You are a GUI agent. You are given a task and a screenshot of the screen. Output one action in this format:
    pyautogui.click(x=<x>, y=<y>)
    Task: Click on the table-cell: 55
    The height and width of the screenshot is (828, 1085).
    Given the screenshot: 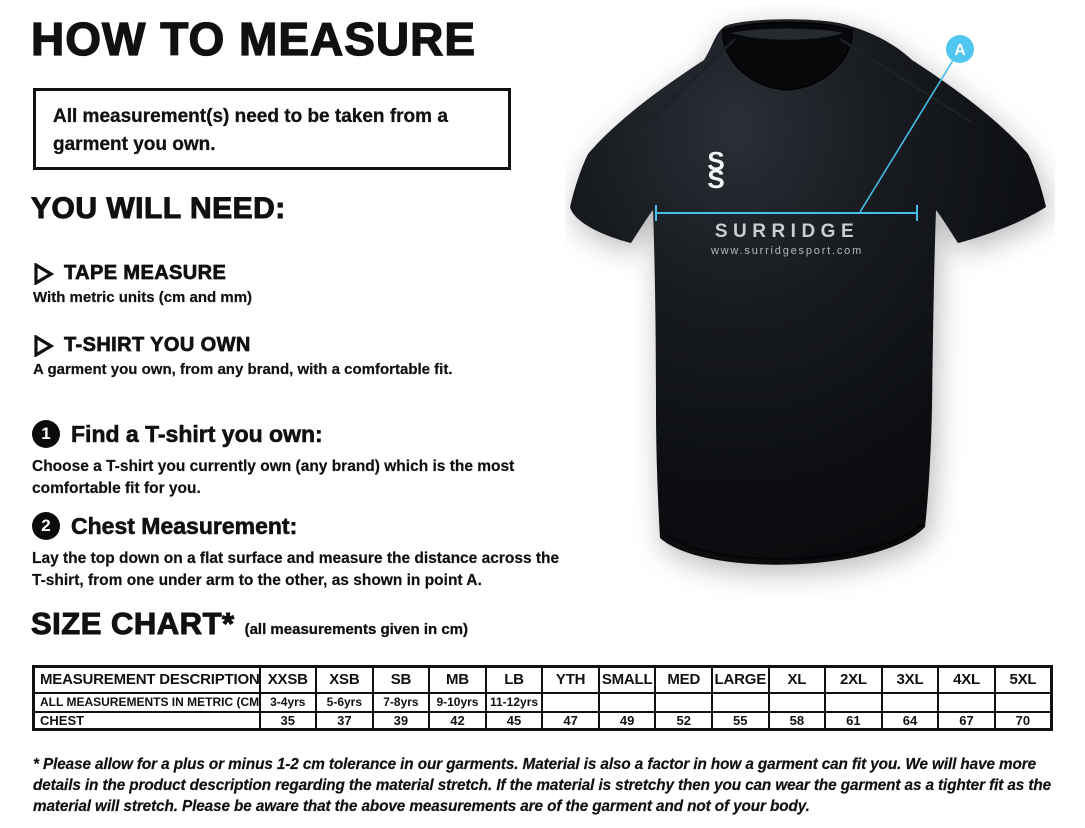 What is the action you would take?
    pyautogui.click(x=740, y=720)
    